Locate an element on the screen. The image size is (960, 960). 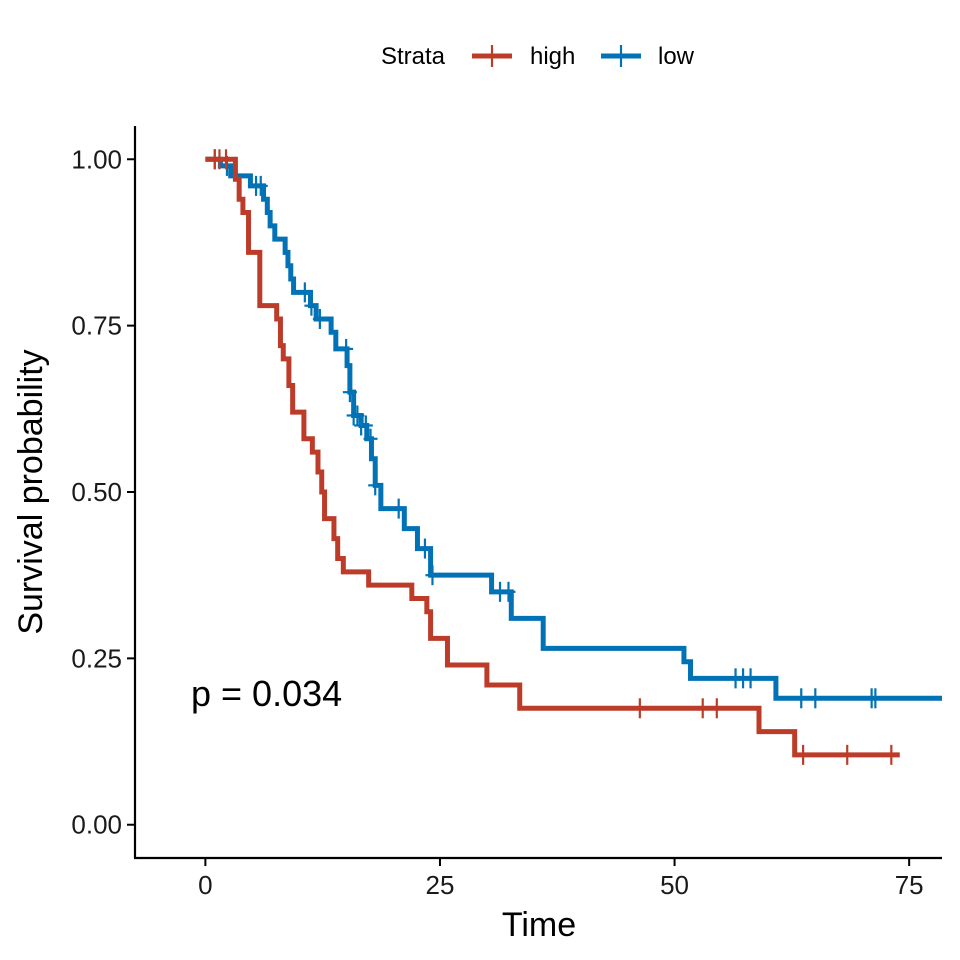
y-tick-label: 0.00 is located at coordinates (96, 825).